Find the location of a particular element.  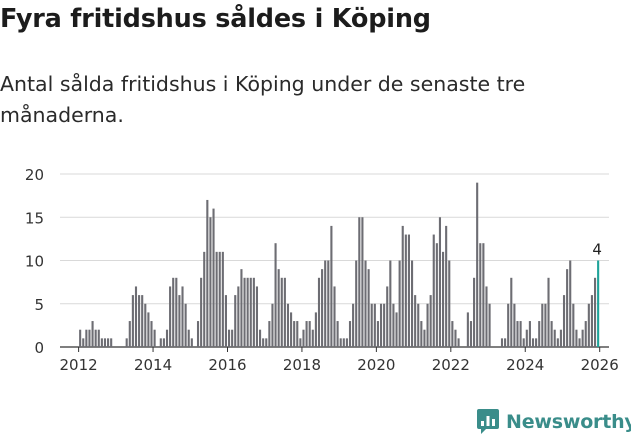

chart-title: Fyra fritidshus såldes i Köping is located at coordinates (215, 19).